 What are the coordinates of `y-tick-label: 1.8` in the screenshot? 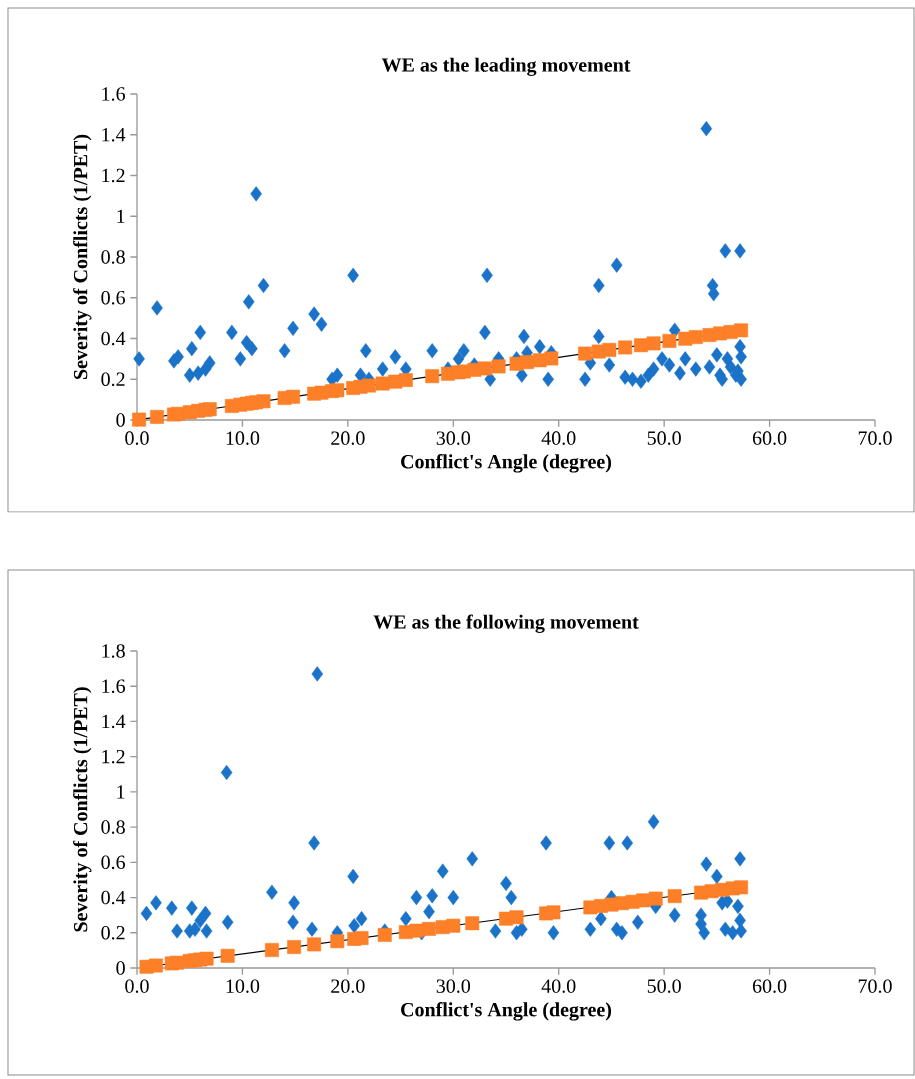 It's located at (113, 651).